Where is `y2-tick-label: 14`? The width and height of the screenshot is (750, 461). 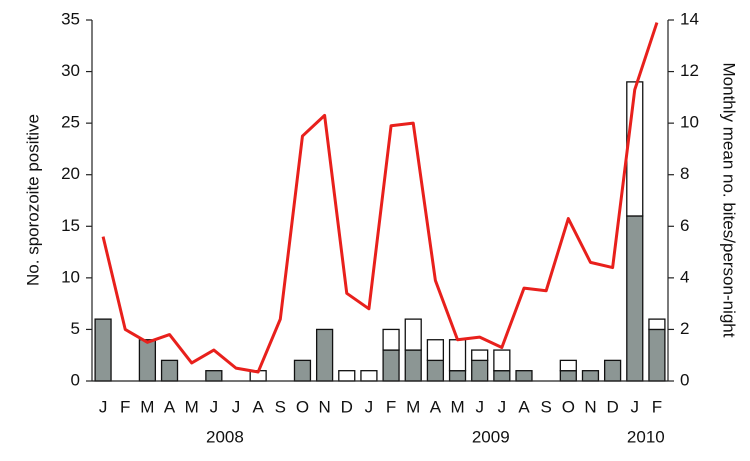 y2-tick-label: 14 is located at coordinates (689, 18).